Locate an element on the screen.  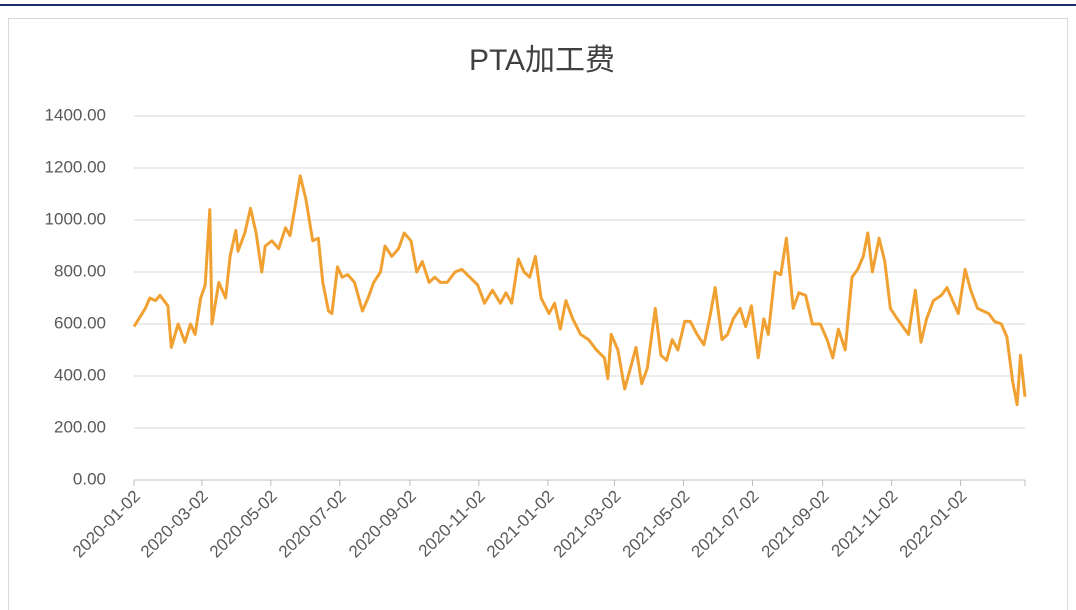
y-tick-label: 1400.00 is located at coordinates (75, 114).